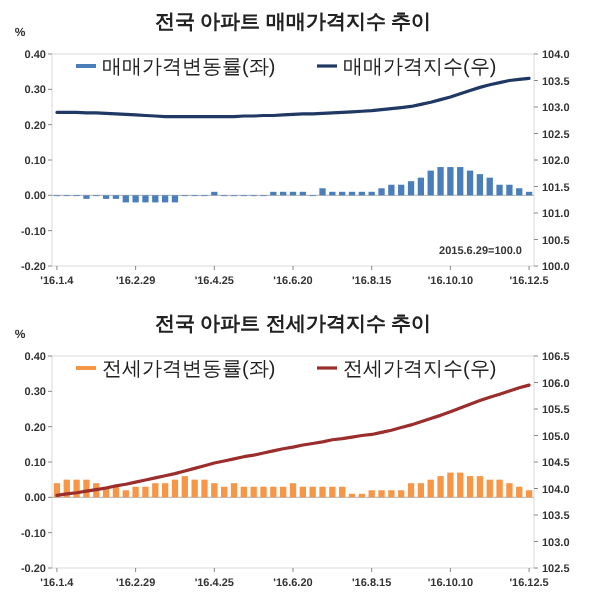  Describe the element at coordinates (407, 370) in the screenshot. I see `legend-item: 전세가격지수(우)` at that location.